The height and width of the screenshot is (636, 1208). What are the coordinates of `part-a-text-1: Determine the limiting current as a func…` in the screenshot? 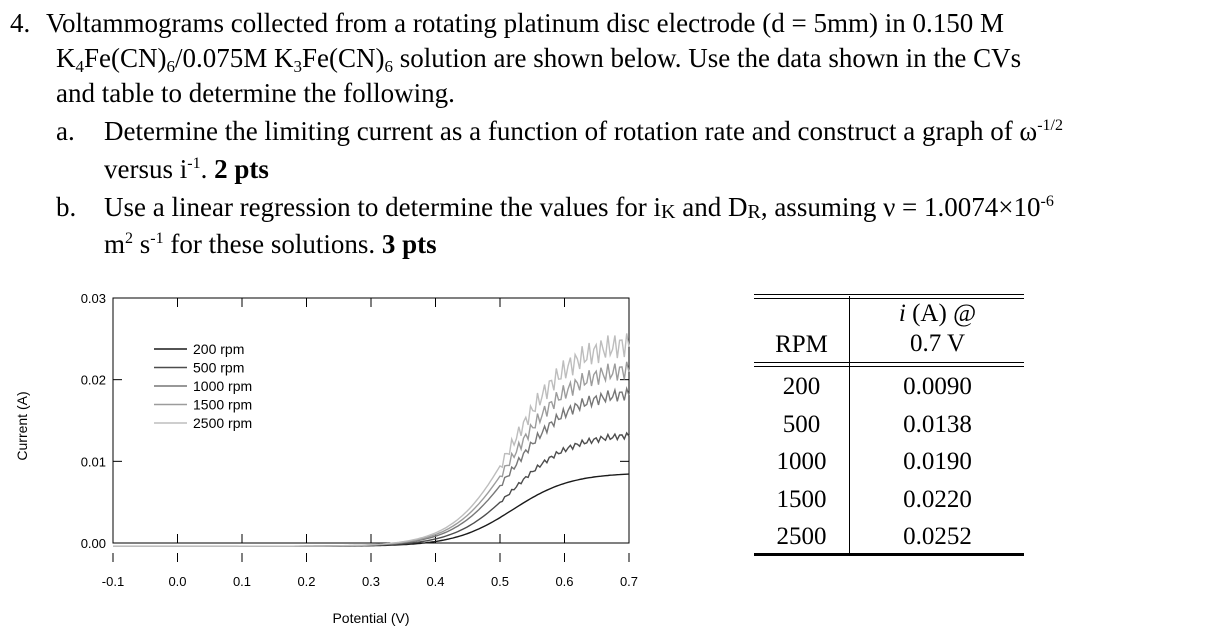 It's located at (571, 131).